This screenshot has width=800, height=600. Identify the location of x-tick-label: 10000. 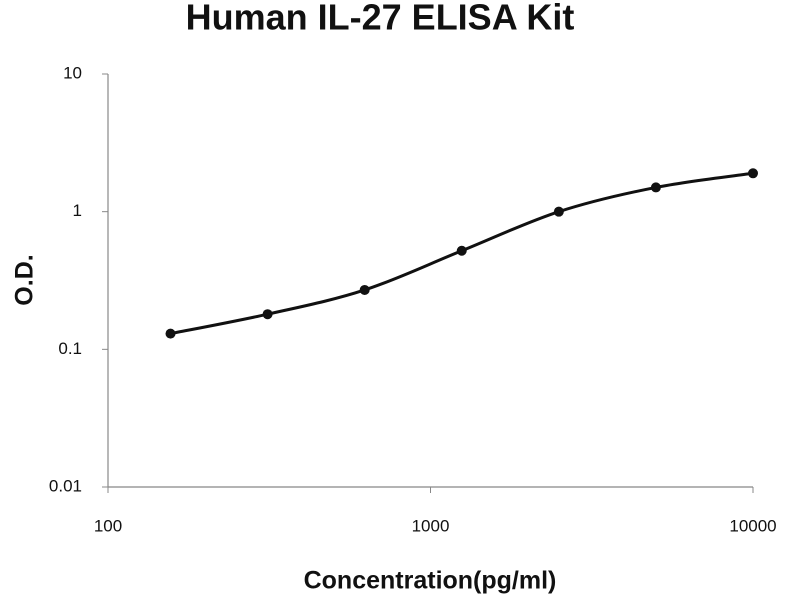
(752, 525).